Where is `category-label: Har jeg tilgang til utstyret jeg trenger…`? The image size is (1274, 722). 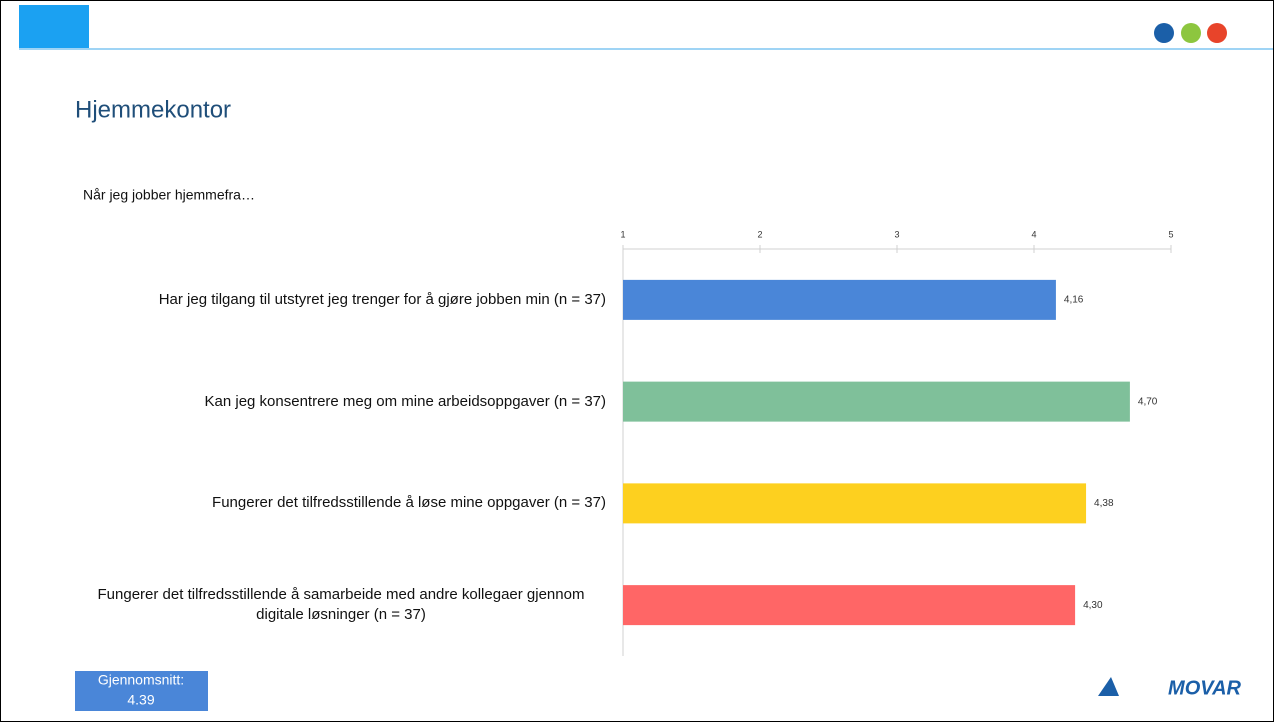 category-label: Har jeg tilgang til utstyret jeg trenger… is located at coordinates (323, 300).